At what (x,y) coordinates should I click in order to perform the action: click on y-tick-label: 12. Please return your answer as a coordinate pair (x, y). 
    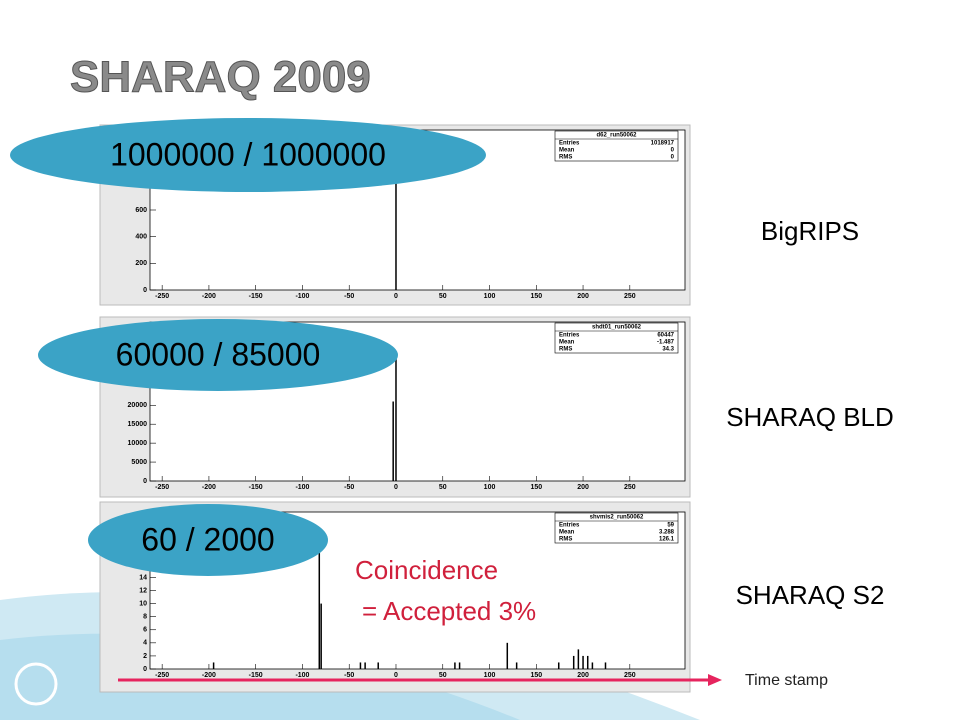
    Looking at the image, I should click on (143, 590).